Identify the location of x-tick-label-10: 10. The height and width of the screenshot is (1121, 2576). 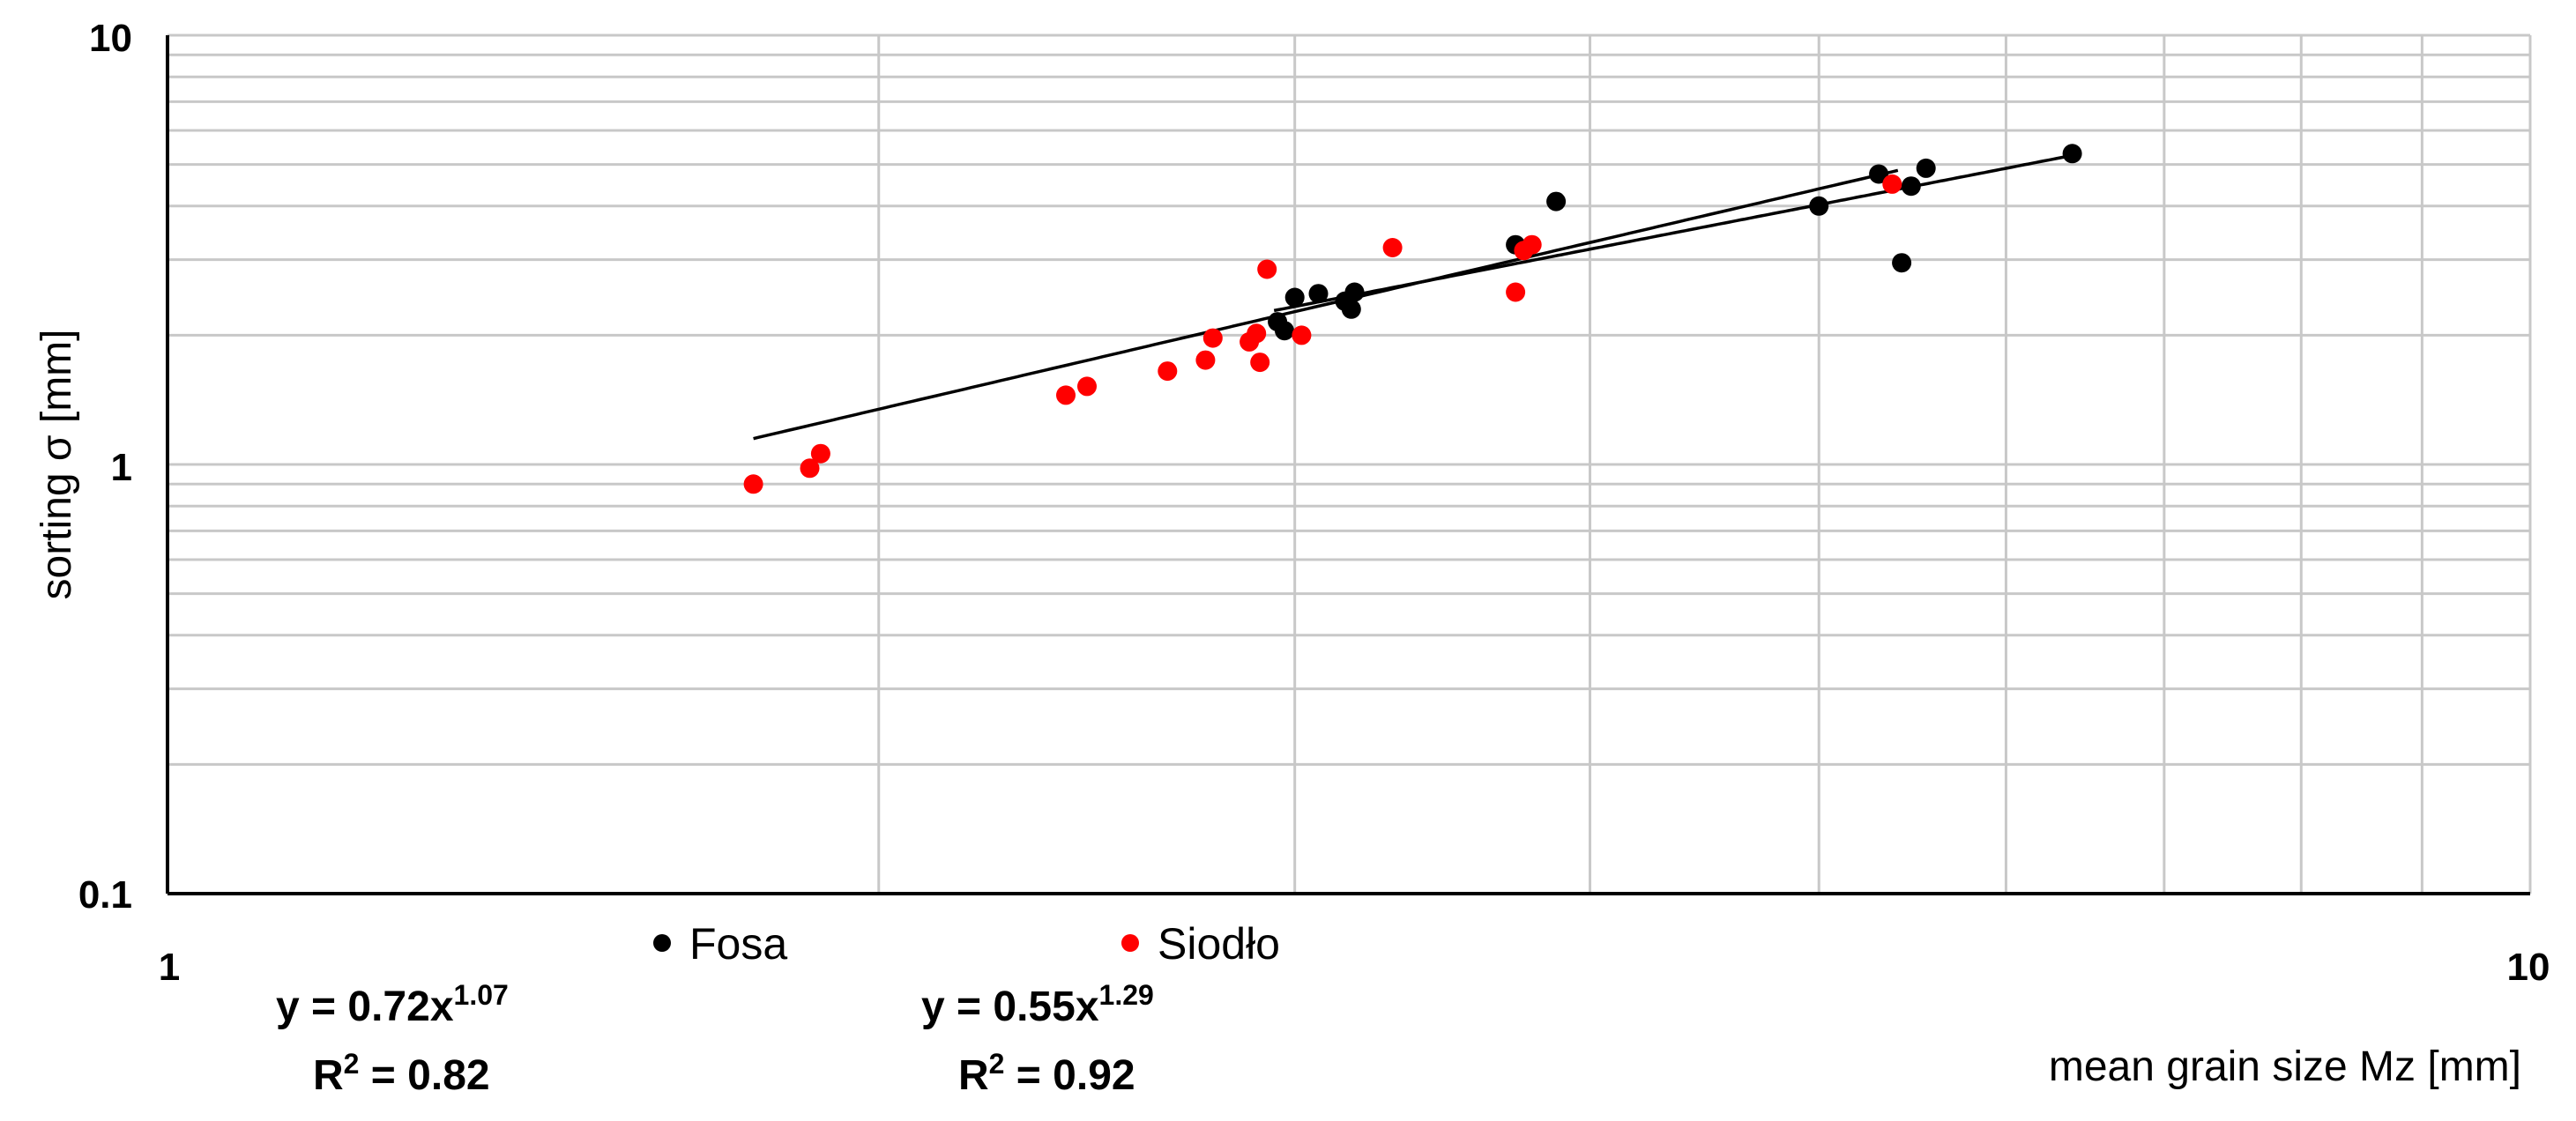
(2528, 967).